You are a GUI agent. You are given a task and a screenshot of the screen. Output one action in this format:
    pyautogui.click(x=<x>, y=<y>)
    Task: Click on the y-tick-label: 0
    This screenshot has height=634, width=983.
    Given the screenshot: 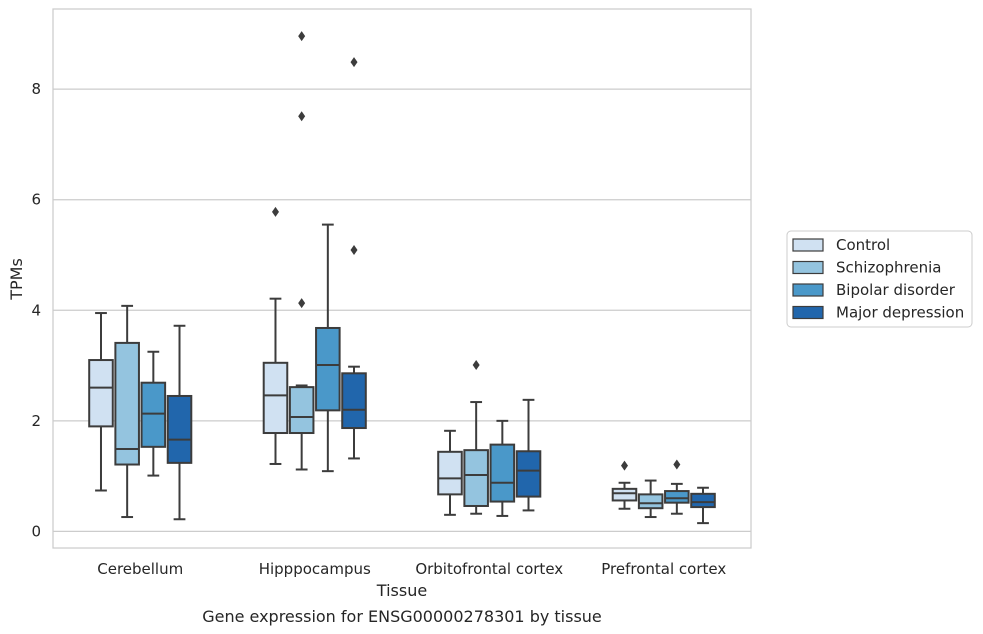 What is the action you would take?
    pyautogui.click(x=36, y=531)
    